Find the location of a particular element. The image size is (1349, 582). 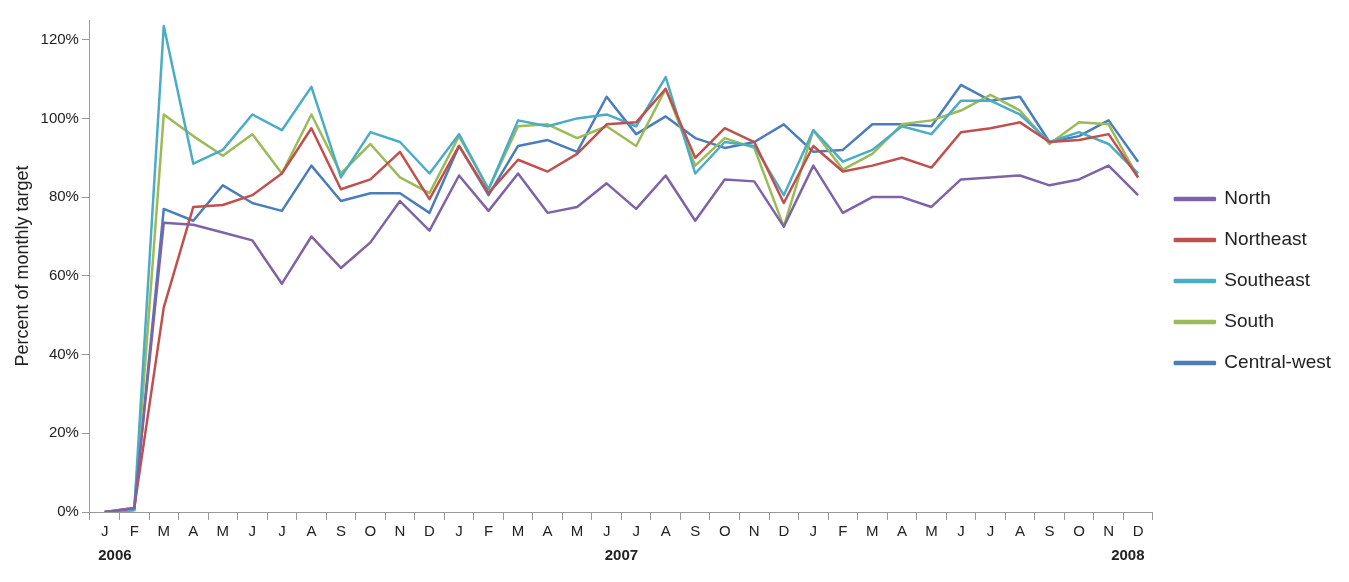

y-axis-title: Percent of monthly target is located at coordinates (21, 266).